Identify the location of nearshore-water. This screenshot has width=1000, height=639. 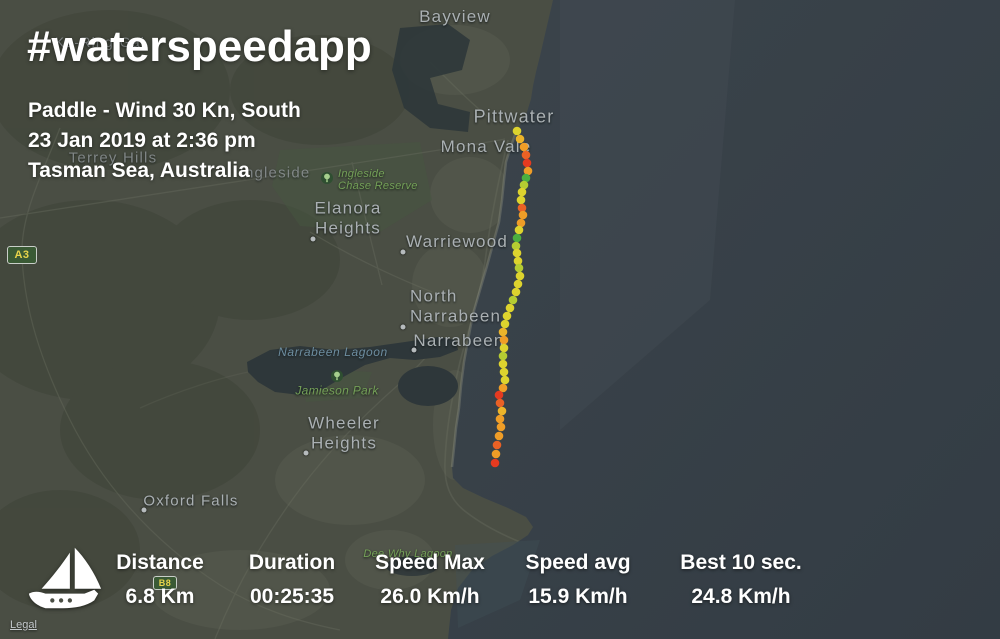
(647, 215).